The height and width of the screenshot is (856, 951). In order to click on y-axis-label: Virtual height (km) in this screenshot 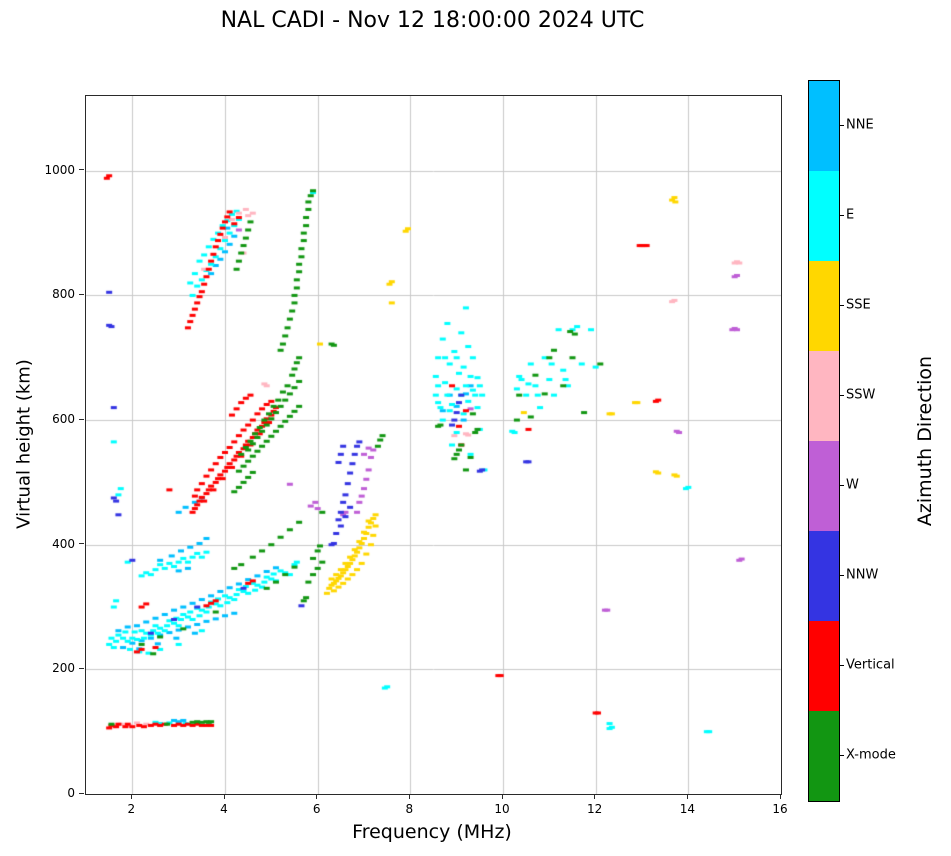, I will do `click(24, 444)`.